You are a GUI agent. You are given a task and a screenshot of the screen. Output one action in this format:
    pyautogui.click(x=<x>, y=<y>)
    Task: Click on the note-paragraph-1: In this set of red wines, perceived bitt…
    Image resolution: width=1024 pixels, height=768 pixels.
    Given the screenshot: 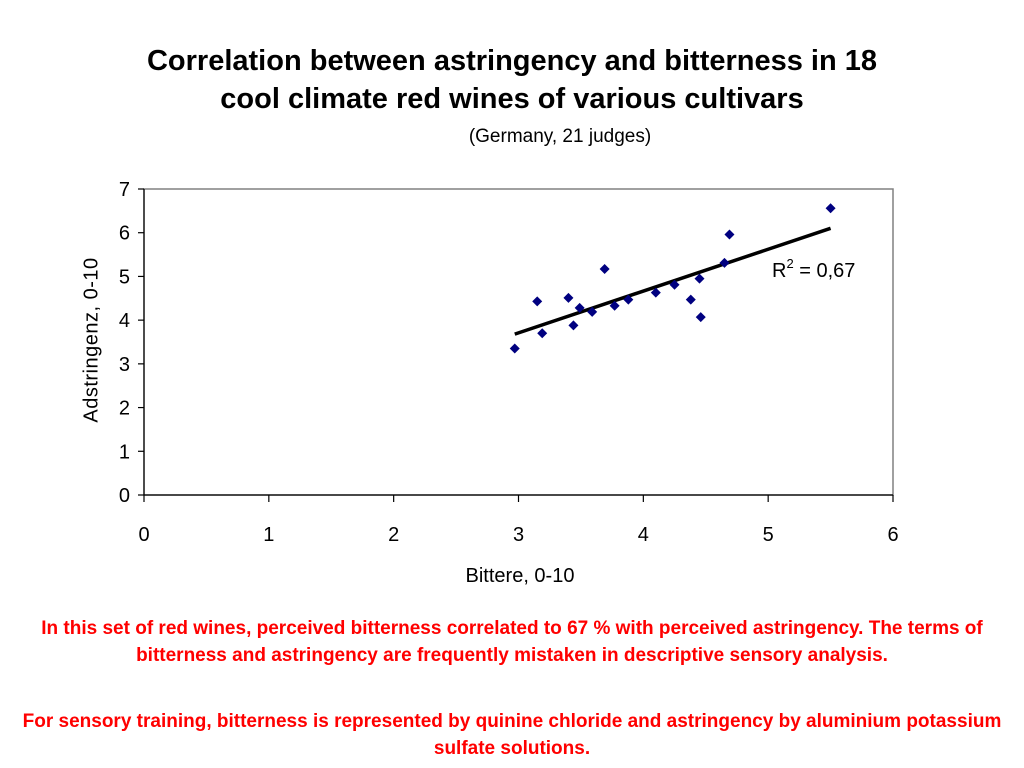 What is the action you would take?
    pyautogui.click(x=512, y=642)
    